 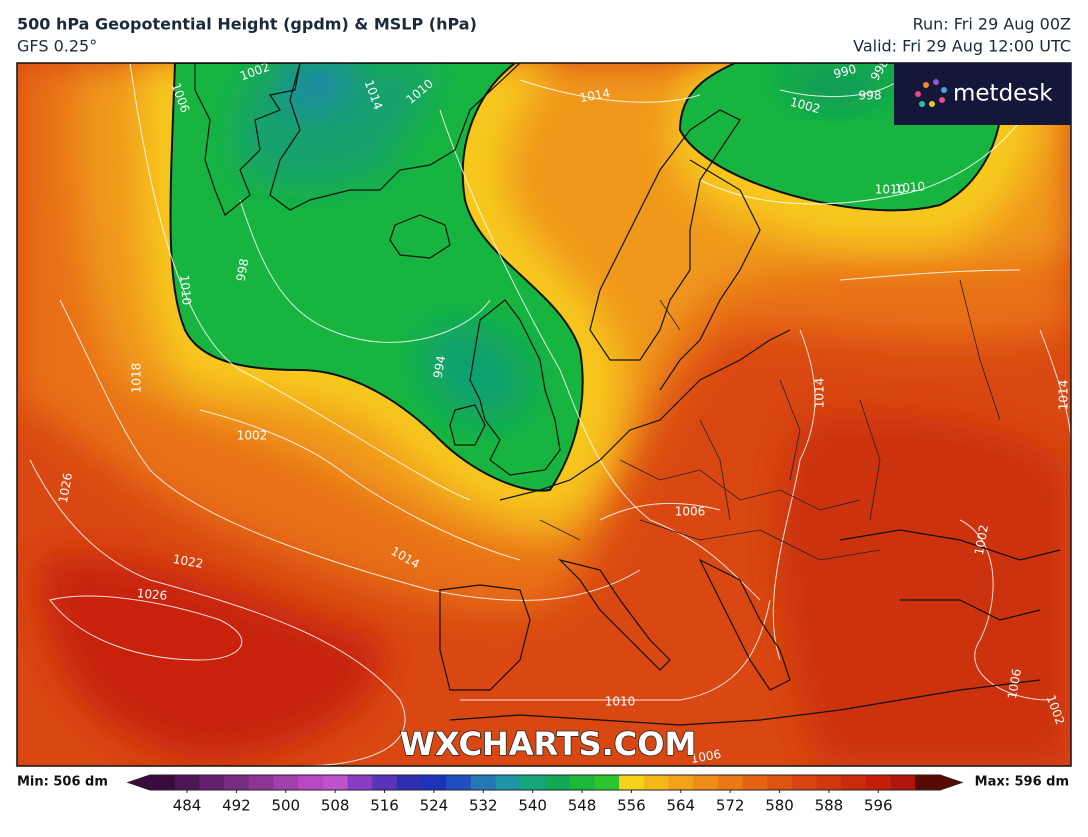 I want to click on colorbar-outline, so click(x=545, y=782).